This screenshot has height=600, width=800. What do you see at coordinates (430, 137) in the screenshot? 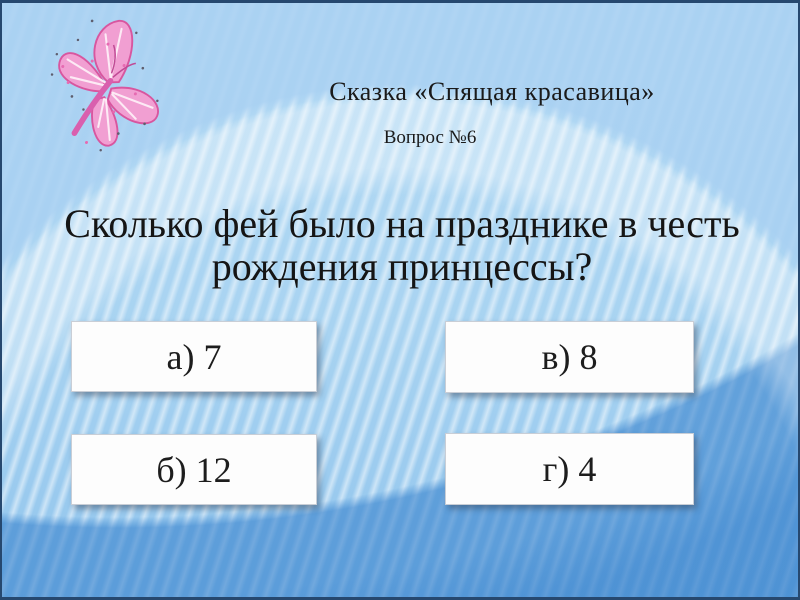
I see `question-number-label: Вопрос №6` at bounding box center [430, 137].